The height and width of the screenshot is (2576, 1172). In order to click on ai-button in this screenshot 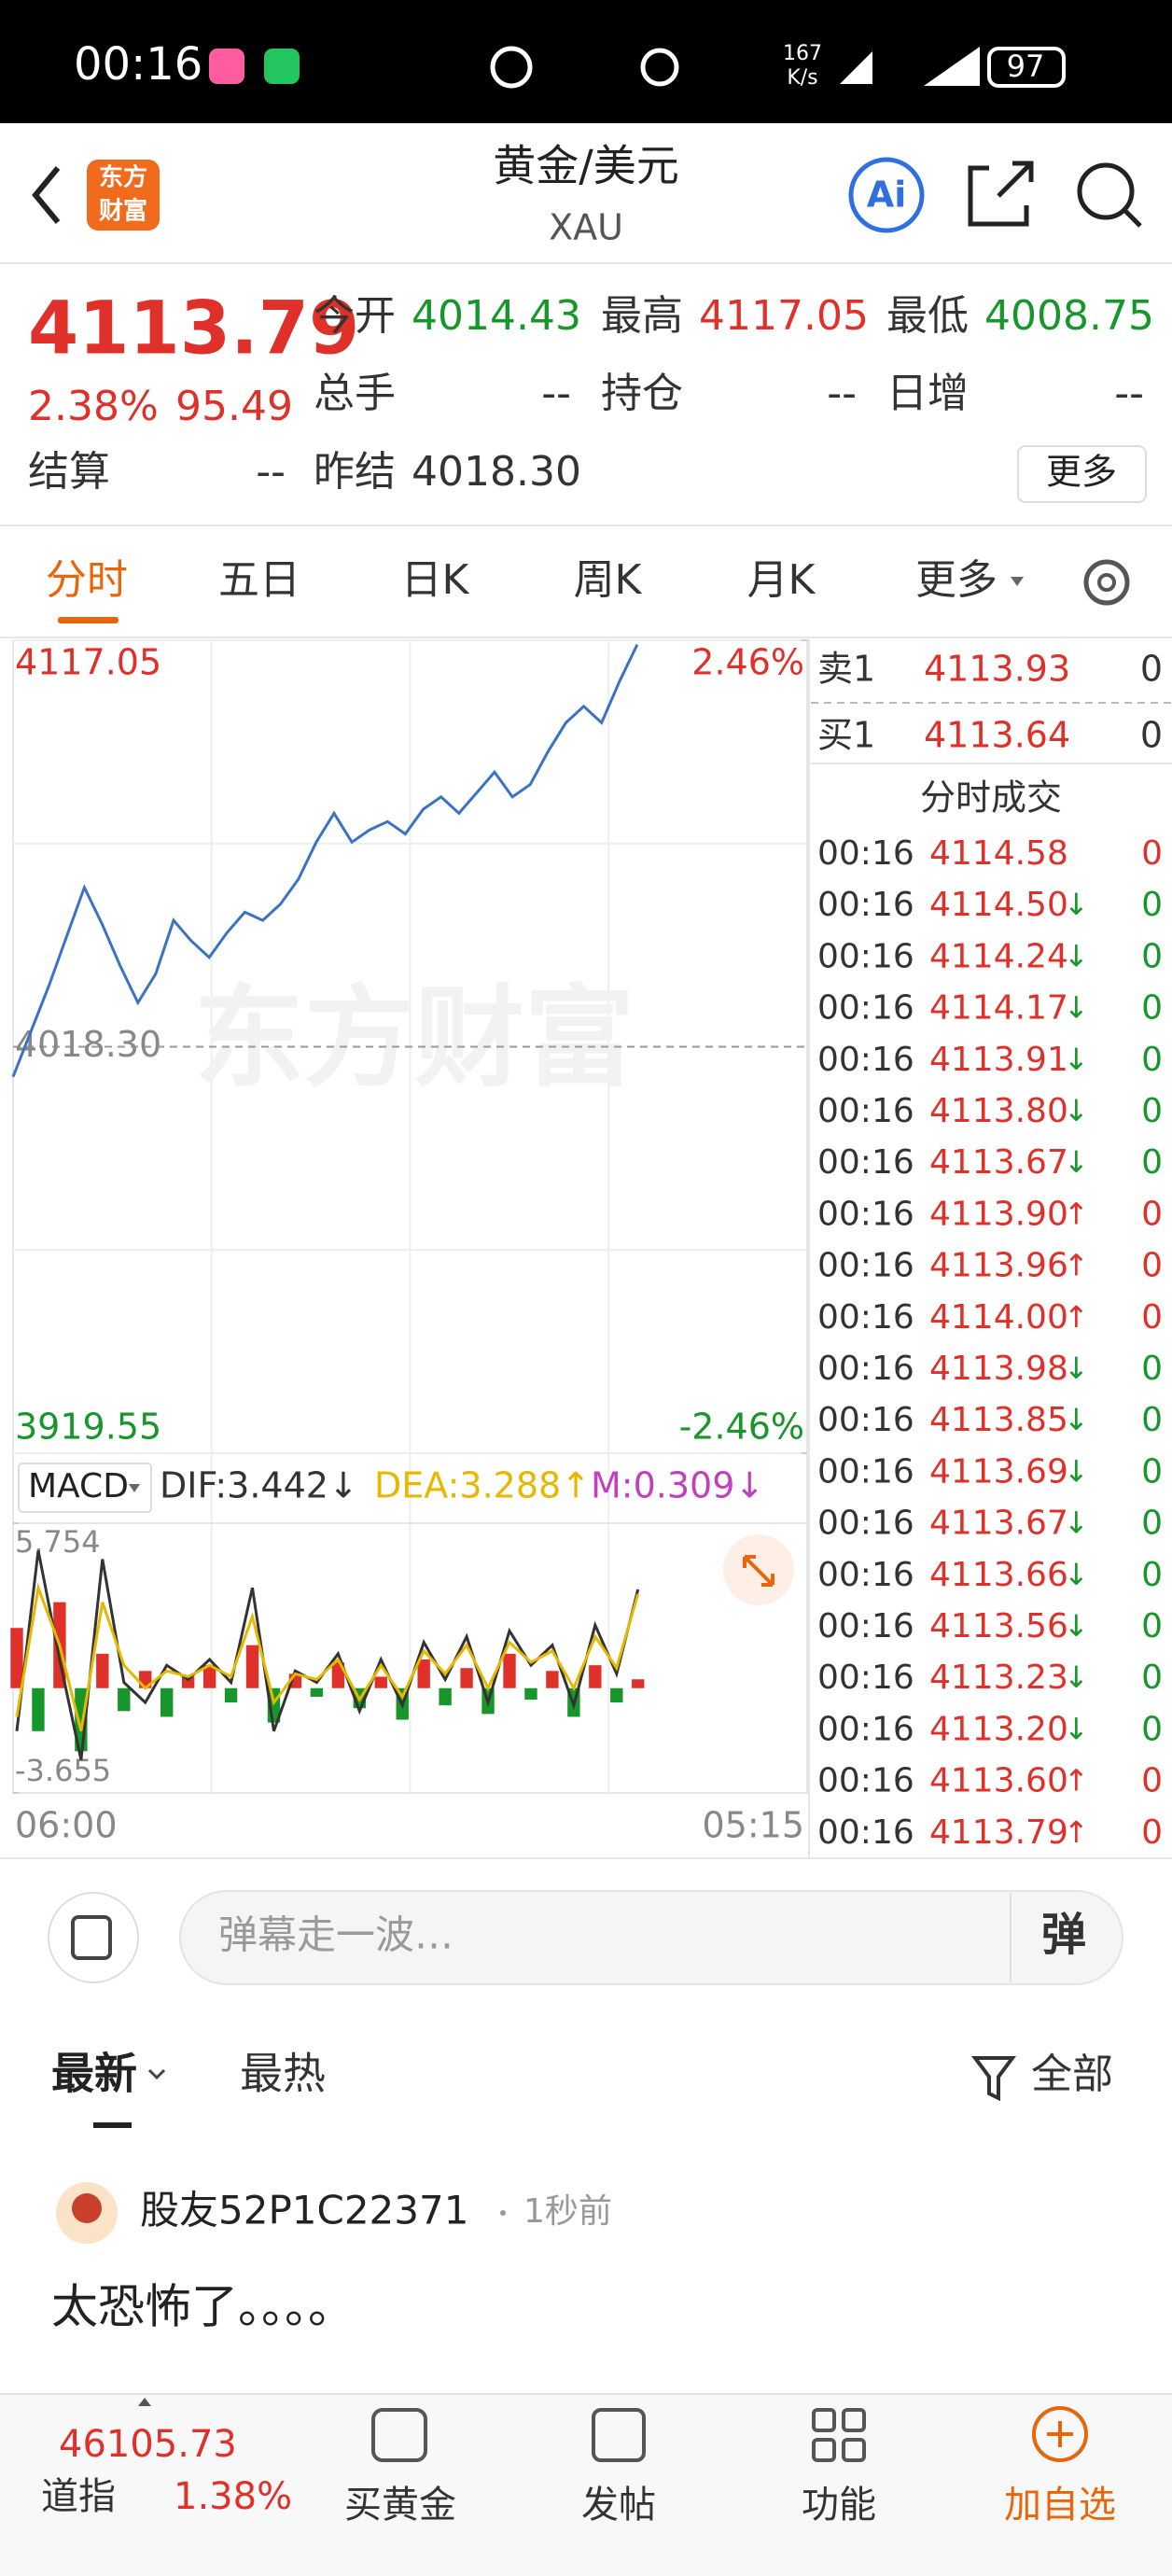, I will do `click(886, 195)`.